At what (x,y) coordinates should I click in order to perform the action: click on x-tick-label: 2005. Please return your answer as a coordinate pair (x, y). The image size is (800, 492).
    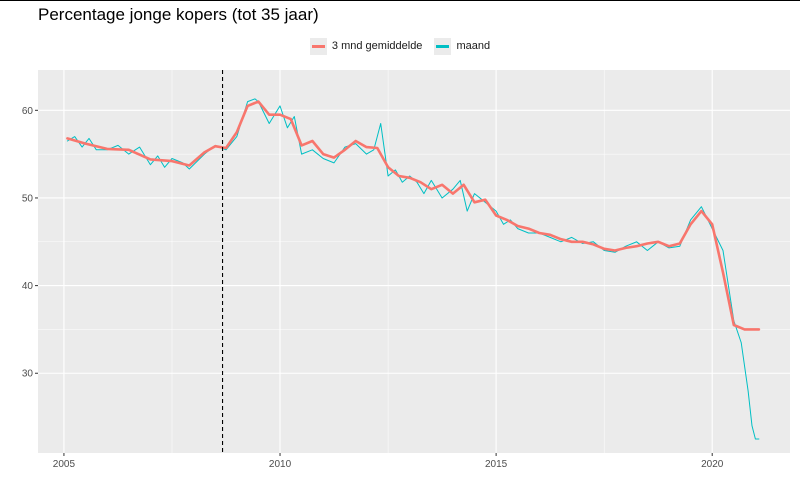
    Looking at the image, I should click on (64, 464).